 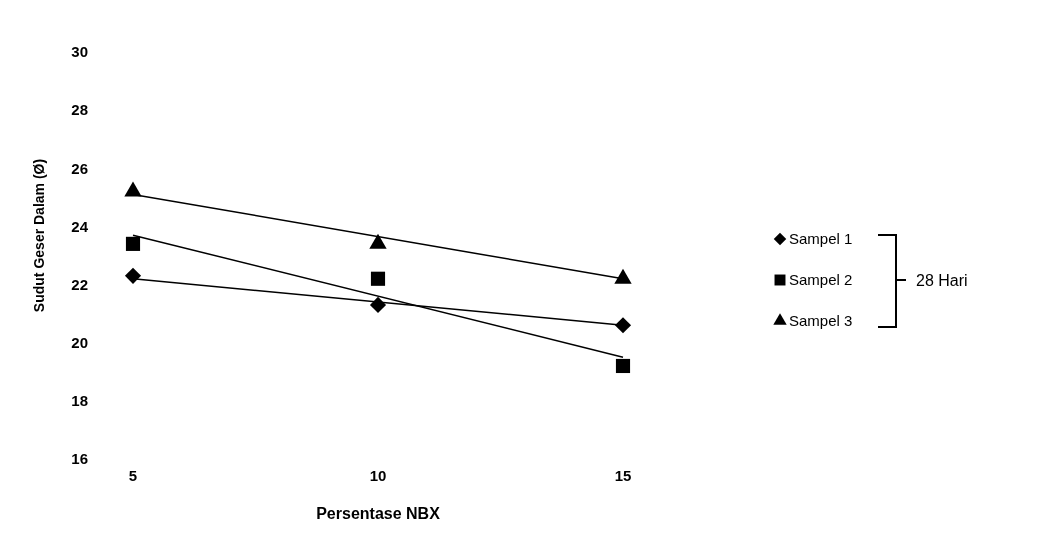 I want to click on y-tick-label: 20, so click(x=79, y=342).